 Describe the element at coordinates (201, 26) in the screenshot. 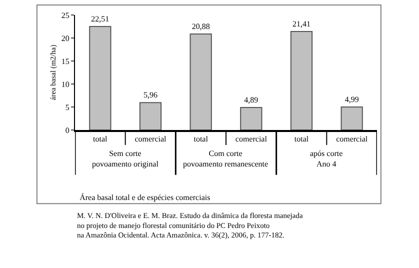

I see `data-label: 20,88` at that location.